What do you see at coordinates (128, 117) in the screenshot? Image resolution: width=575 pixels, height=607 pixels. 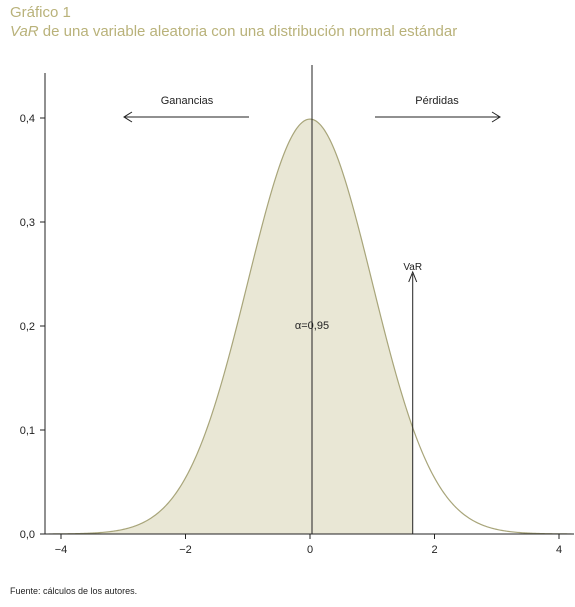 I see `gains-arrowhead` at bounding box center [128, 117].